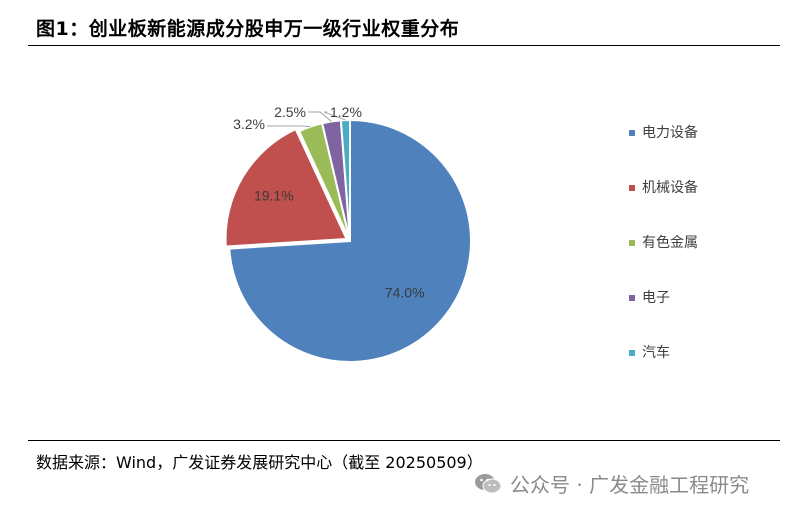 This screenshot has width=801, height=514. What do you see at coordinates (488, 483) in the screenshot?
I see `wechat-icon` at bounding box center [488, 483].